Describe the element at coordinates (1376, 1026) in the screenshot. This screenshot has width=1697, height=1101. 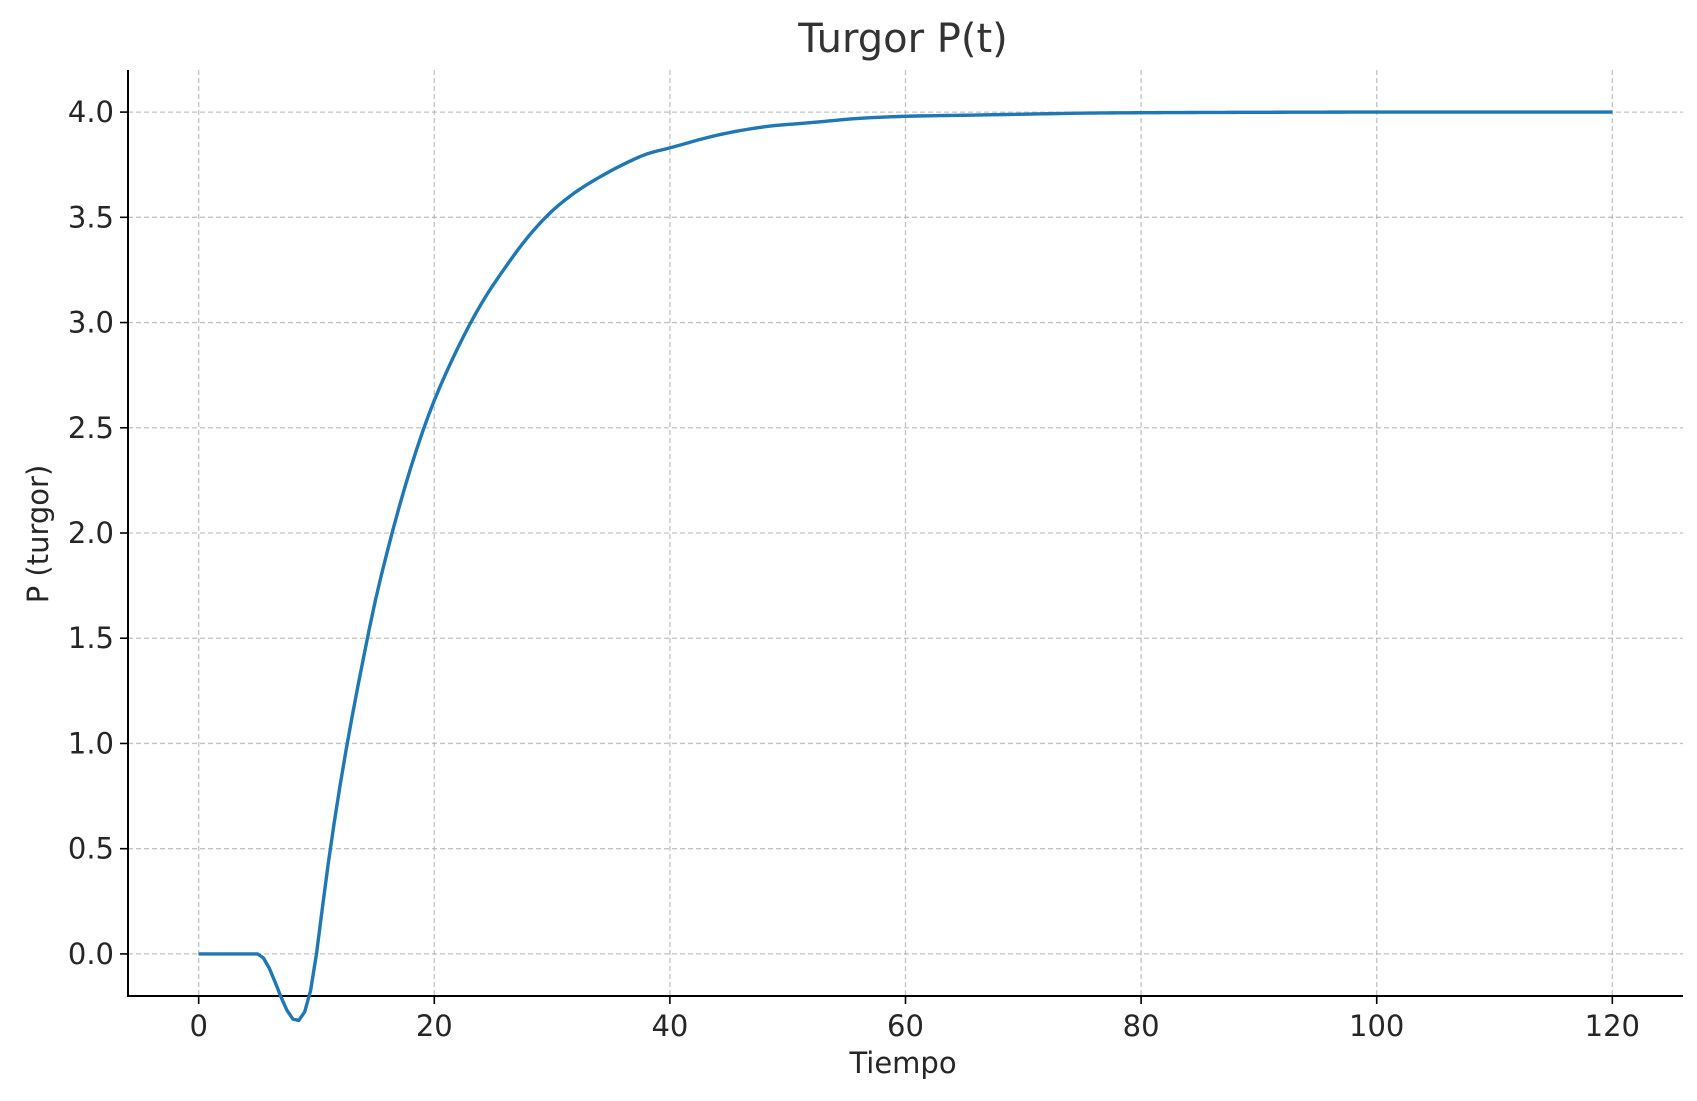
I see `x-tick-label: 100` at that location.